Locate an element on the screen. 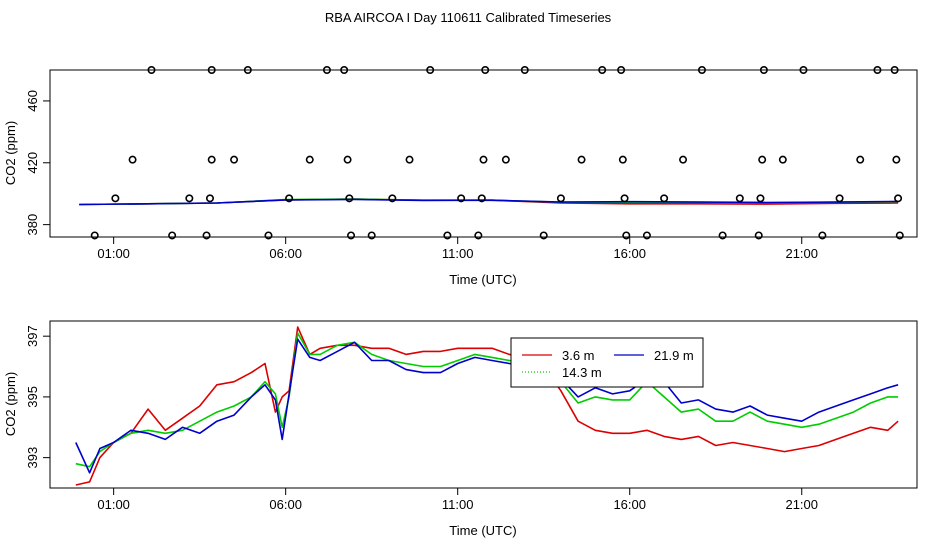  top-series-line-21-9-m is located at coordinates (489, 202).